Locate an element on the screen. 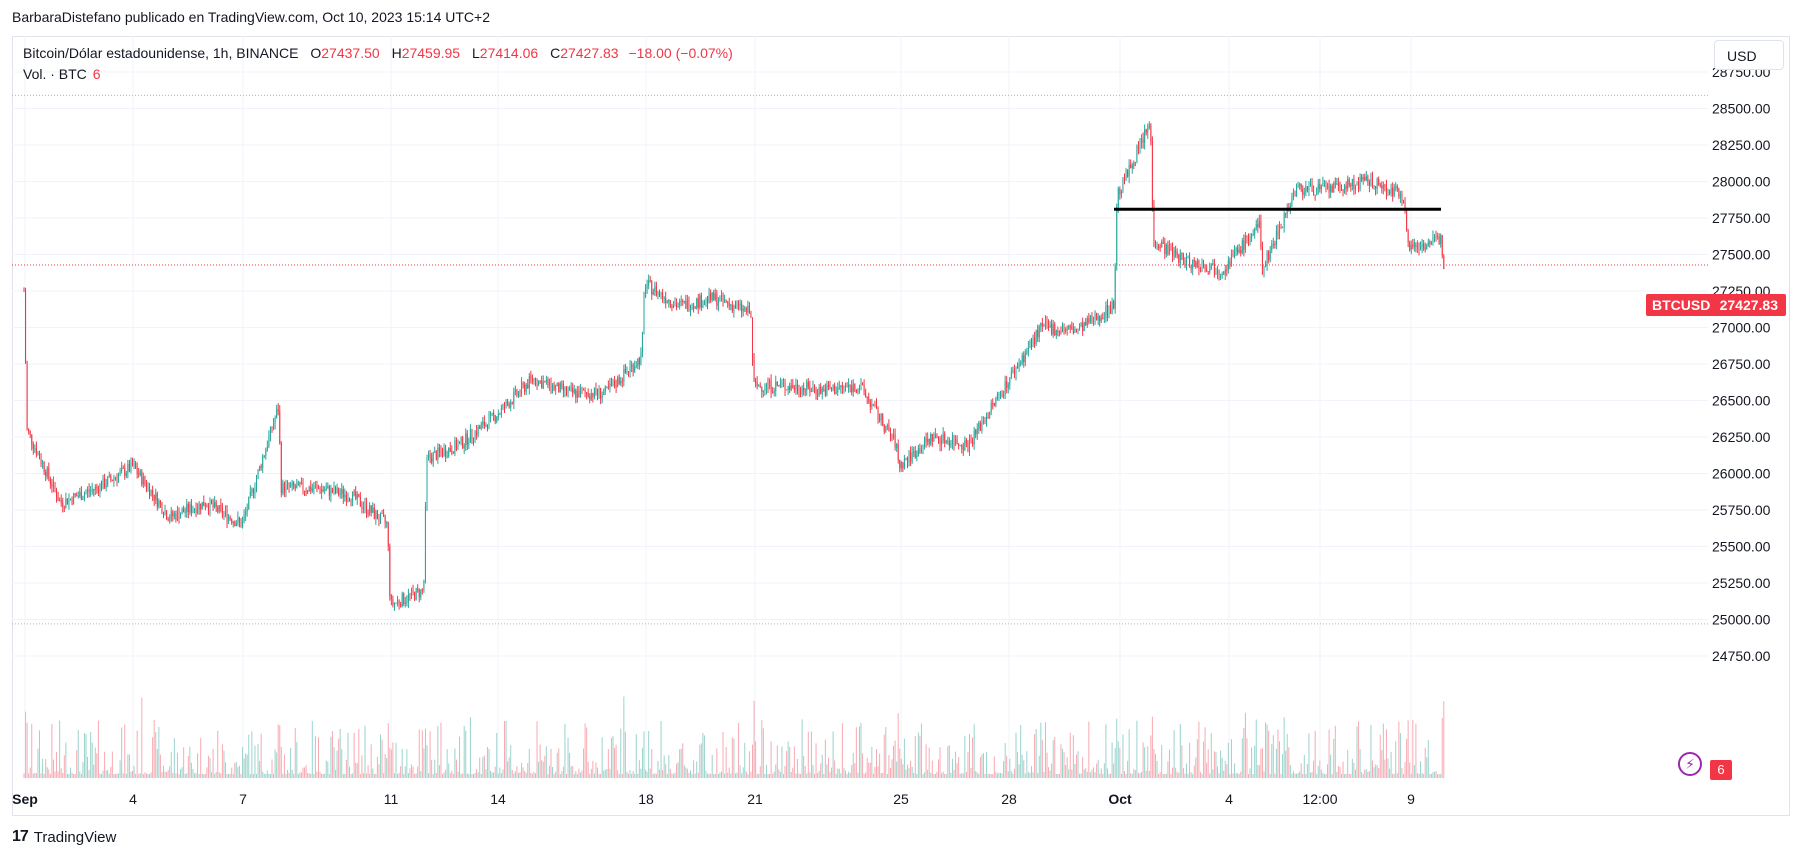  volume-label: Vol. · BTC is located at coordinates (55, 74).